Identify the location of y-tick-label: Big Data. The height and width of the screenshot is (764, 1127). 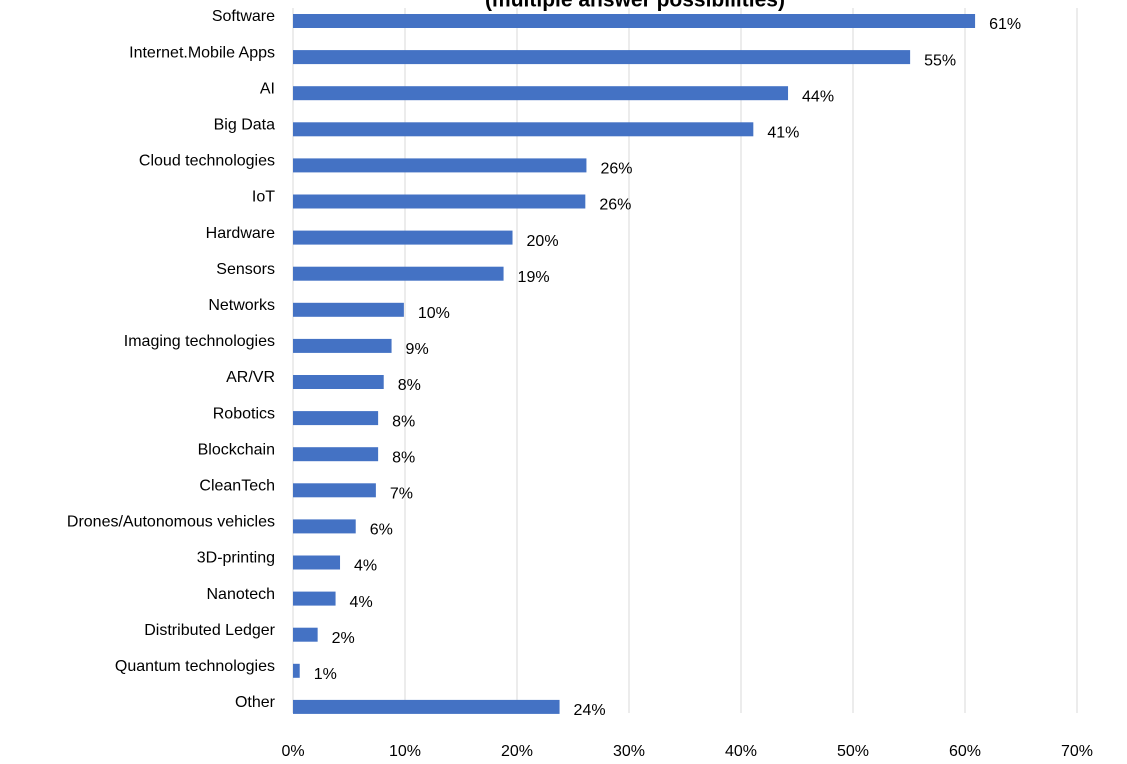
(244, 125).